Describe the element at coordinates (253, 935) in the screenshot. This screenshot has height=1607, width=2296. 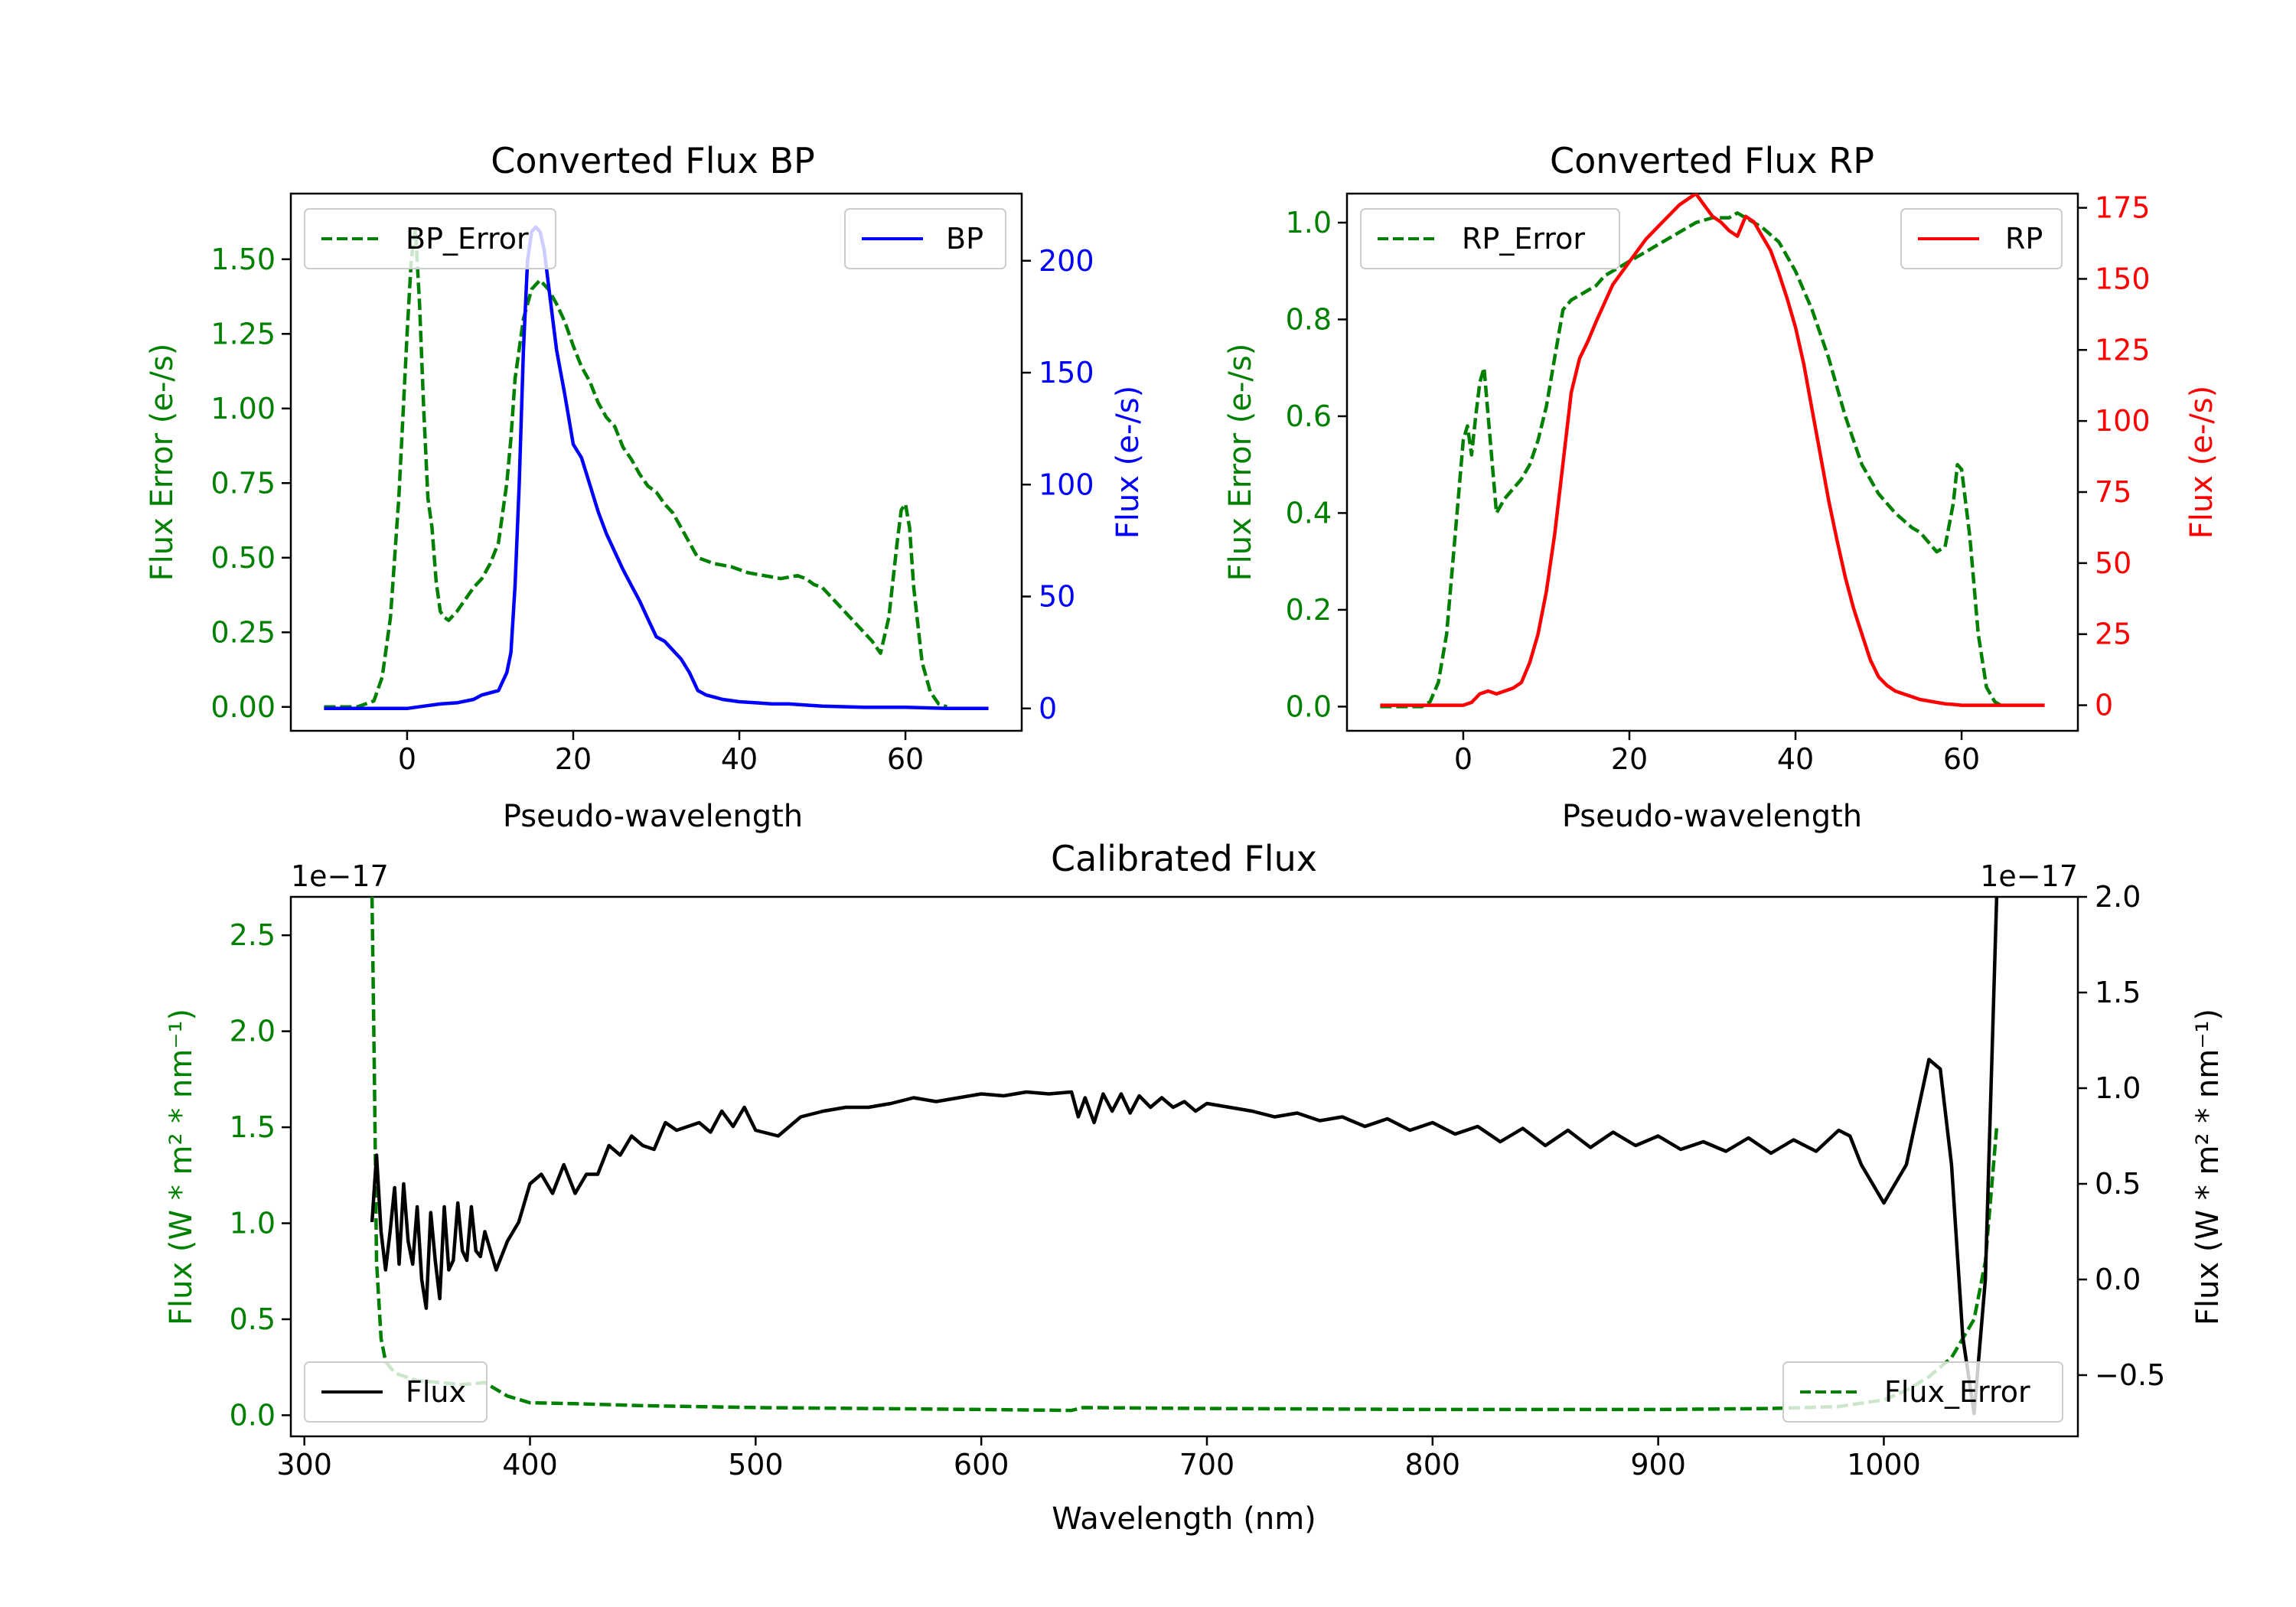
I see `calibrated-y-tick-left-label: 2.5` at that location.